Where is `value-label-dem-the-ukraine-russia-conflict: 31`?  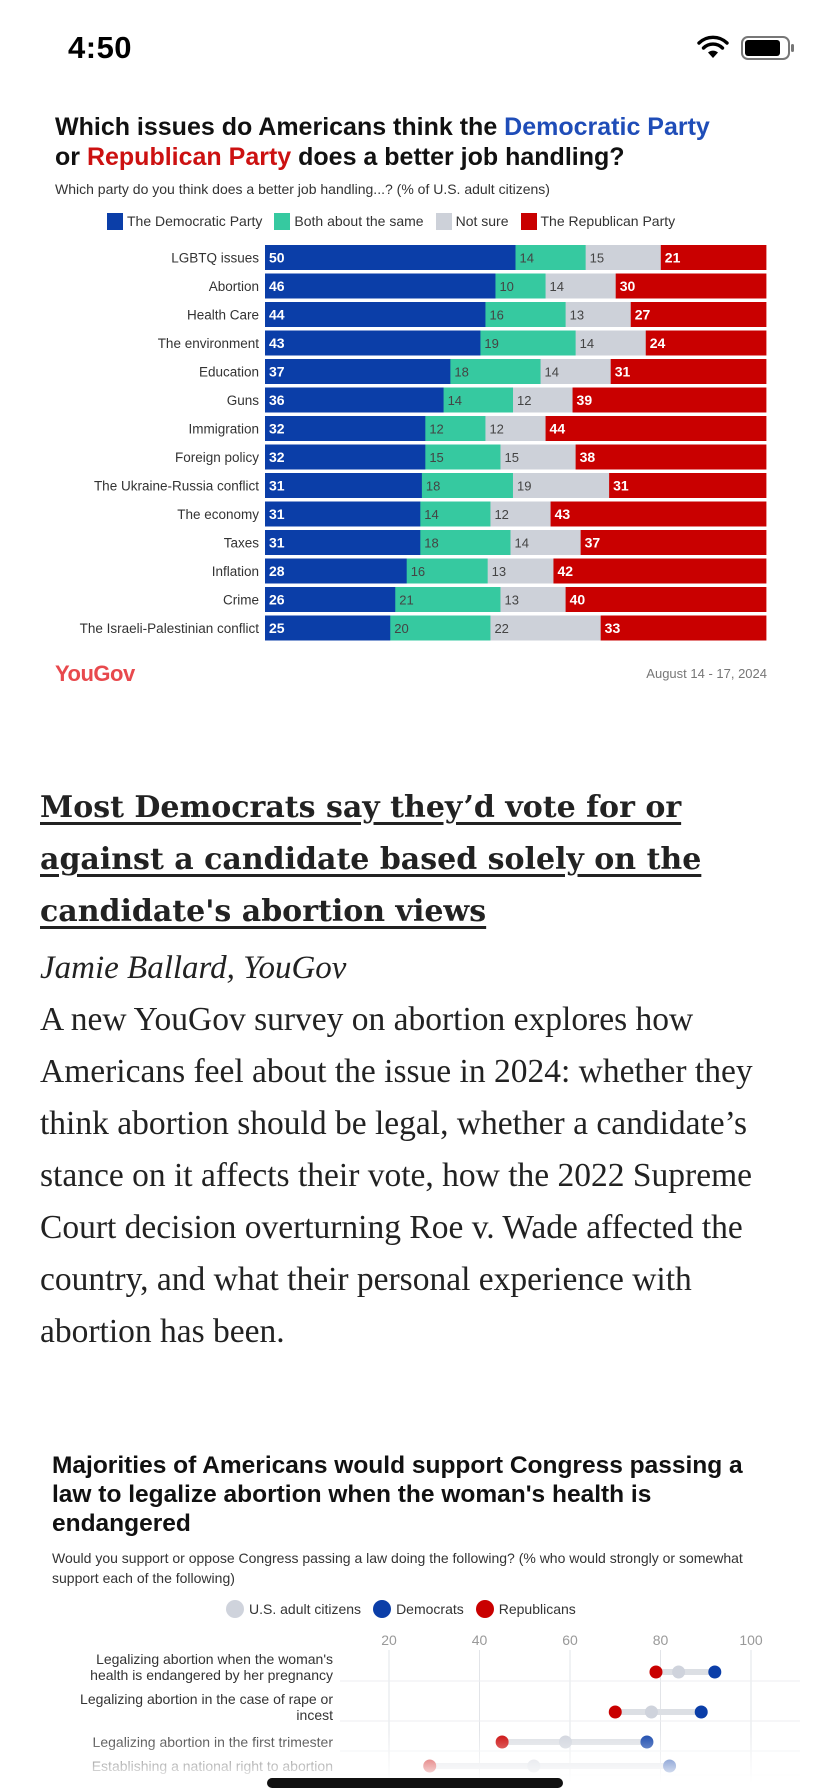 value-label-dem-the-ukraine-russia-conflict: 31 is located at coordinates (277, 486).